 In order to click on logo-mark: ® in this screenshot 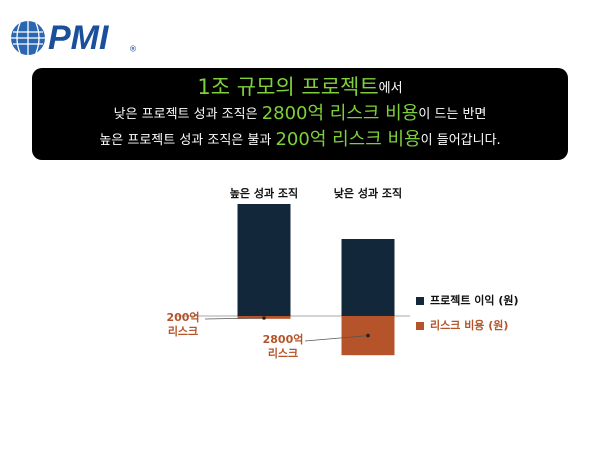, I will do `click(133, 49)`.